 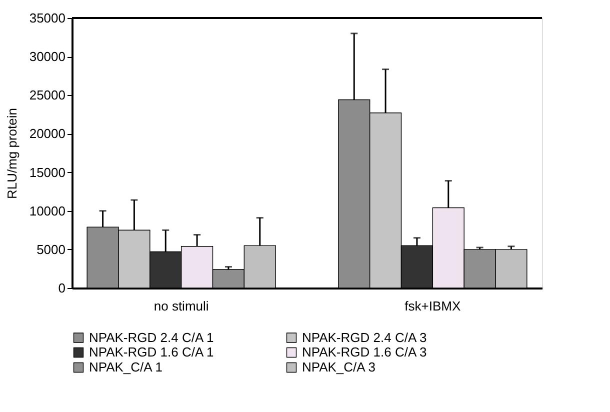 I want to click on legend-label: NPAK-RGD 1.6 C/A 3, so click(x=364, y=352).